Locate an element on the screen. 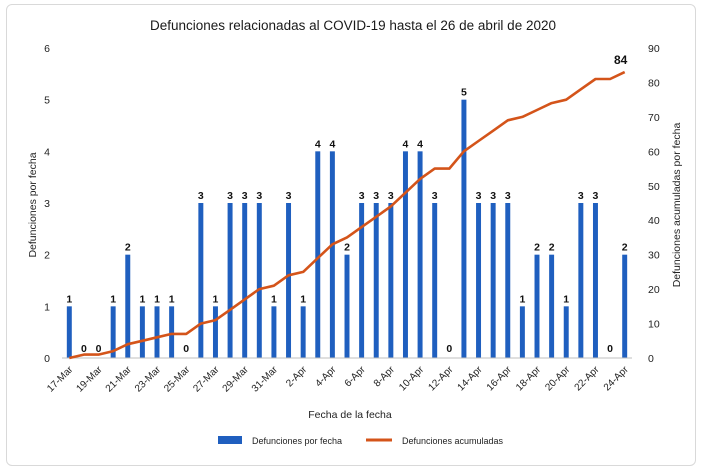  x-tick-label: 19-Mar is located at coordinates (89, 379).